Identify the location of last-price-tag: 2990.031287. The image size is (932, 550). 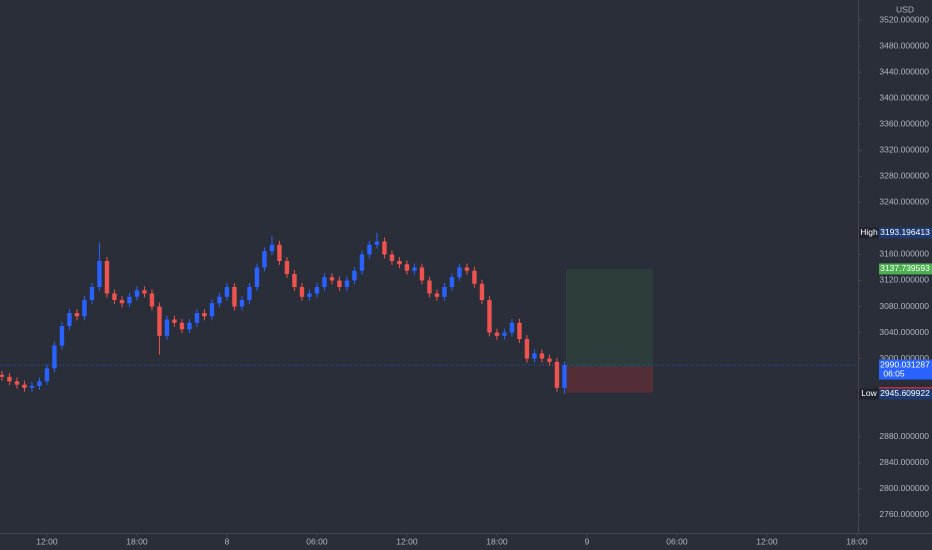
(905, 364).